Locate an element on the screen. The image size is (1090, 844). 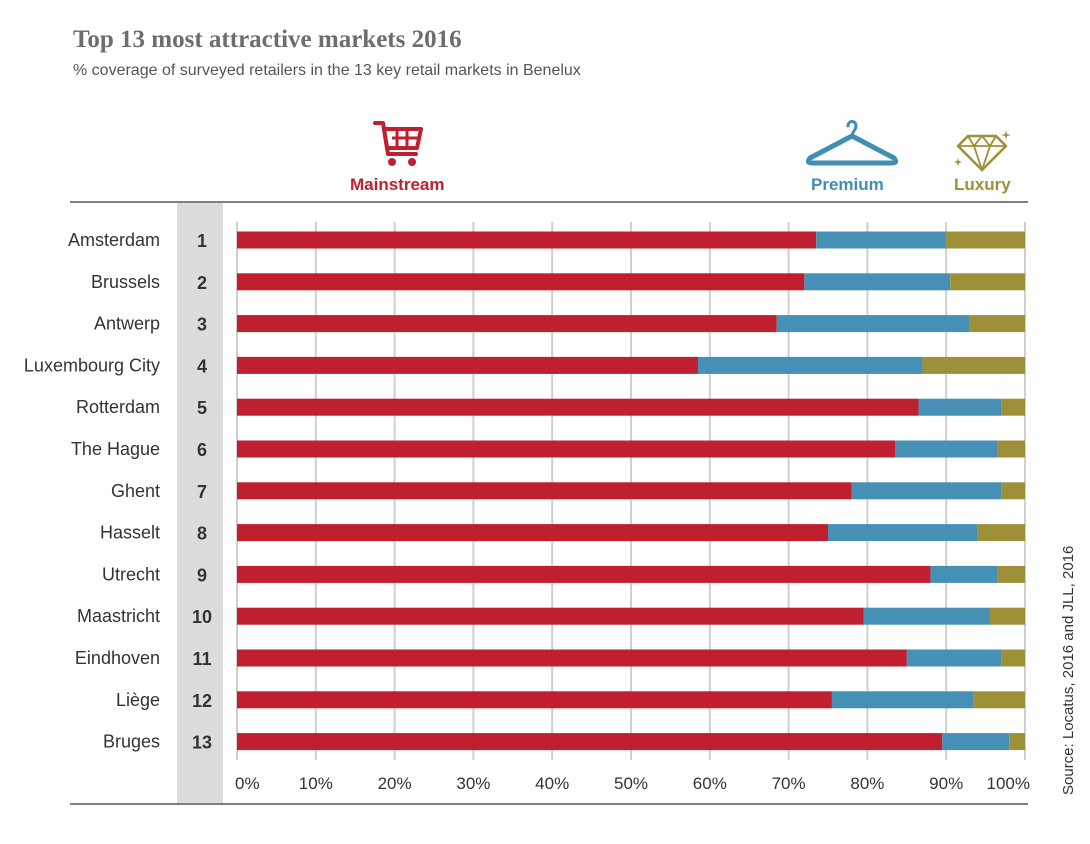
shopping-cart-icon is located at coordinates (398, 143).